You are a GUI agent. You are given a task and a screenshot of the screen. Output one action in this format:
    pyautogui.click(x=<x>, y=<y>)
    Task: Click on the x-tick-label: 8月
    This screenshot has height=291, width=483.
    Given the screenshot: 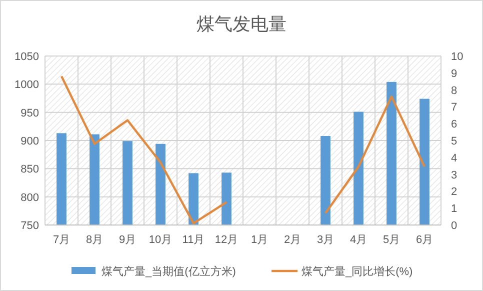 What is the action you would take?
    pyautogui.click(x=95, y=240)
    